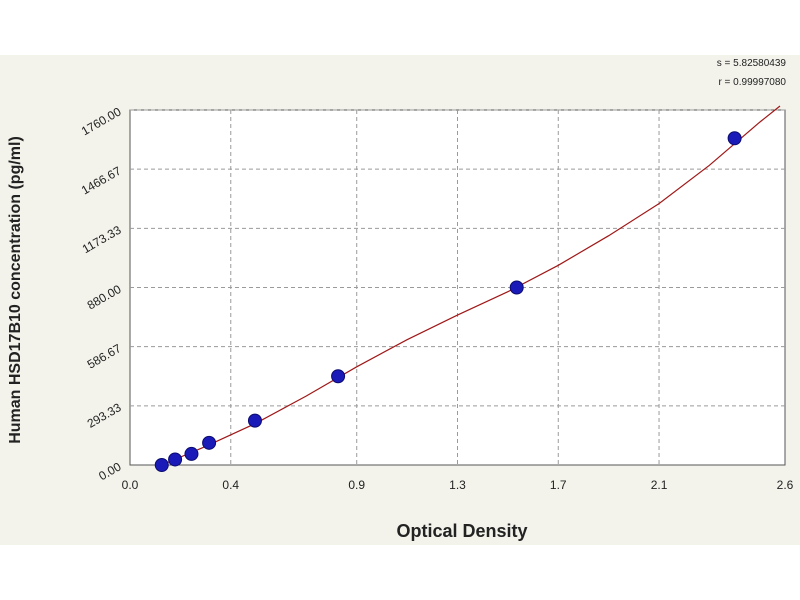 This screenshot has height=600, width=800. I want to click on x-tick-label: 1.3, so click(457, 485).